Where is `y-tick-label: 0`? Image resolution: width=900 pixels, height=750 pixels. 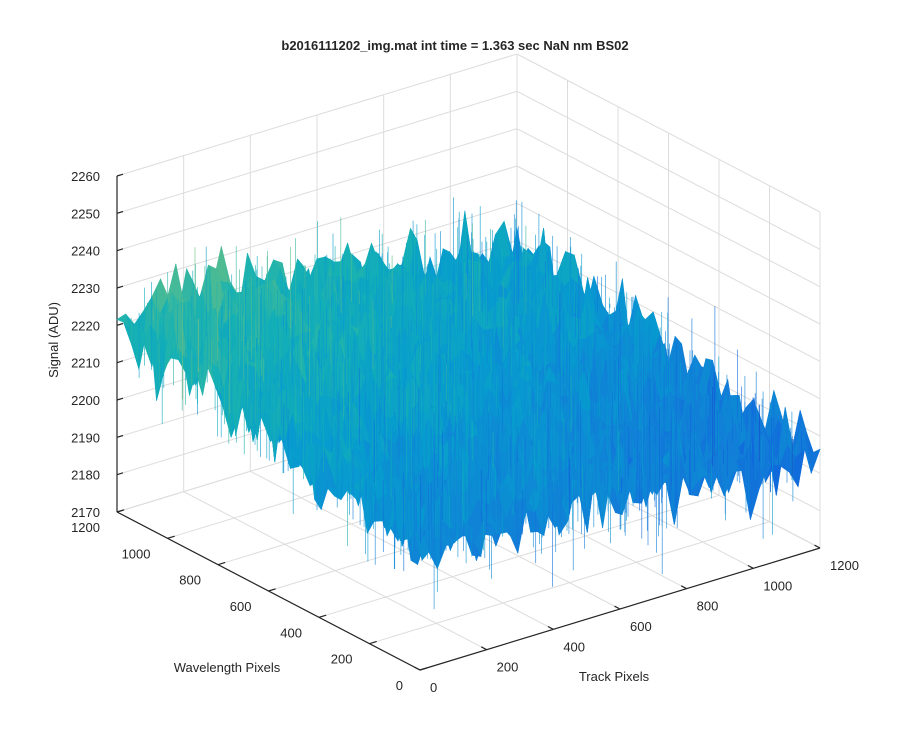 y-tick-label: 0 is located at coordinates (399, 685).